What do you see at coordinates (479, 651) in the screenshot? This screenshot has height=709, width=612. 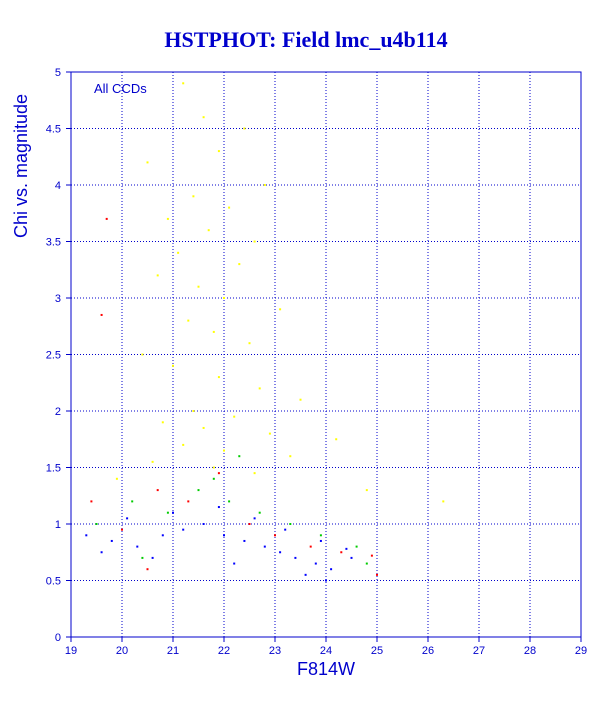 I see `x-tick-label: 27` at bounding box center [479, 651].